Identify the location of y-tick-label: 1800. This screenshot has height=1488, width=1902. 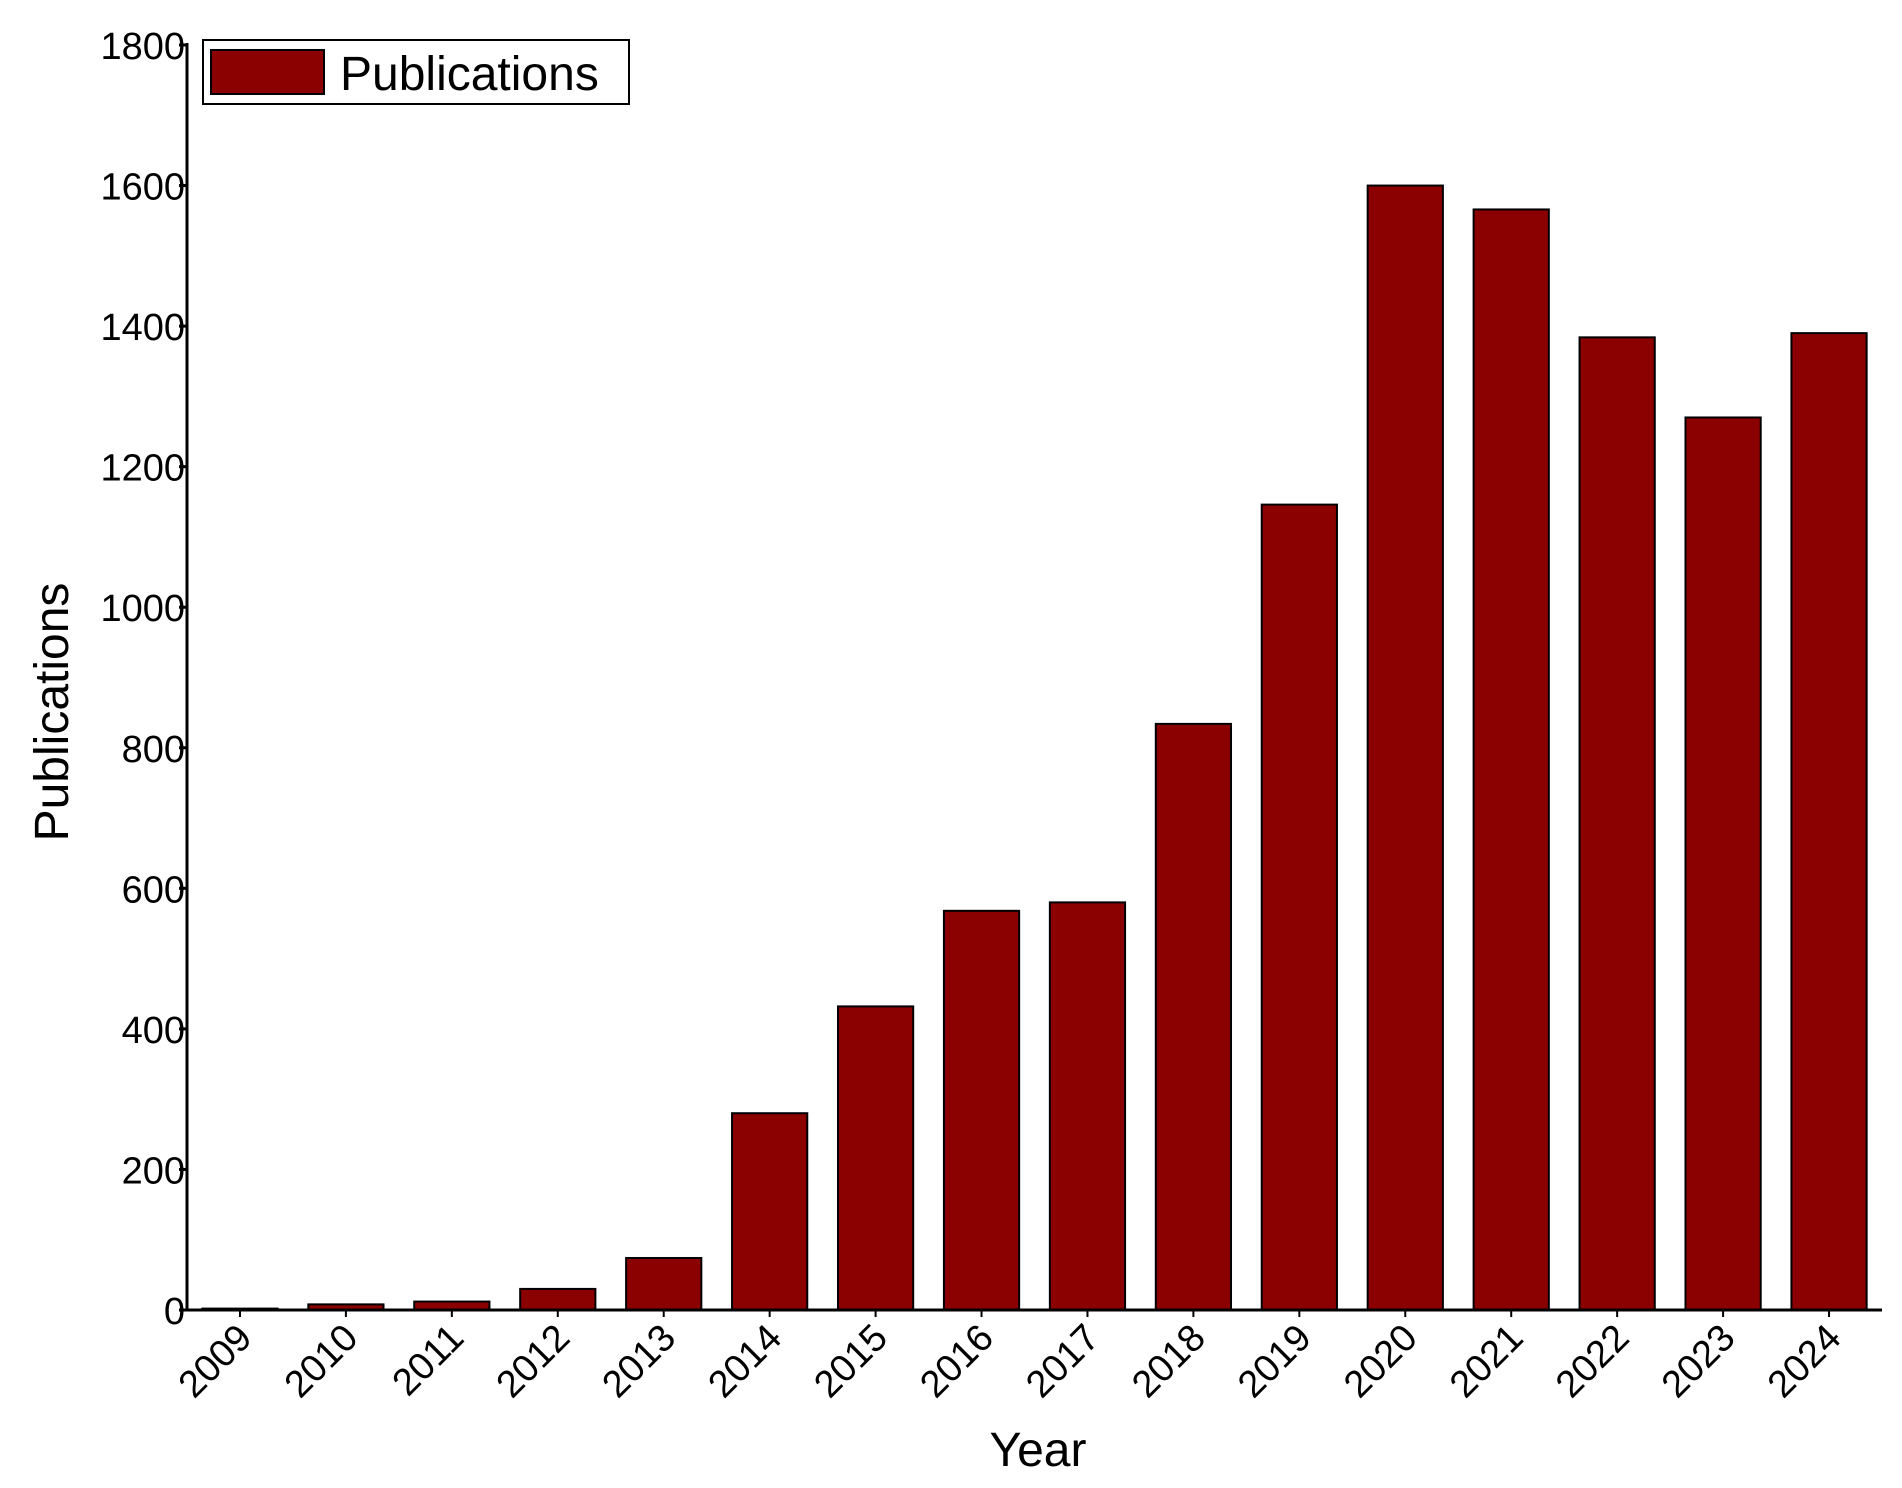
(142, 47).